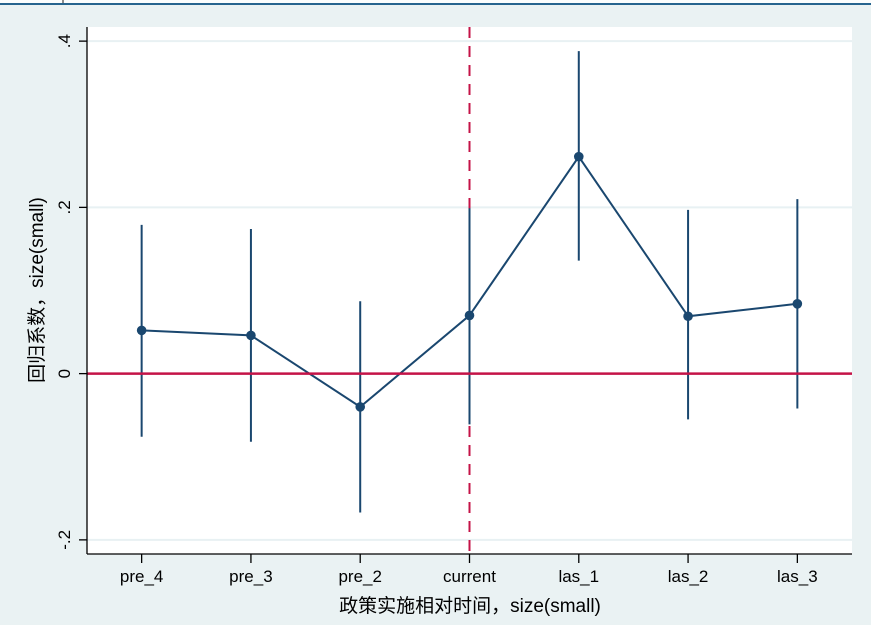 The width and height of the screenshot is (871, 625). Describe the element at coordinates (470, 606) in the screenshot. I see `x-axis-title: 政策实施相对时间，size(small)` at that location.